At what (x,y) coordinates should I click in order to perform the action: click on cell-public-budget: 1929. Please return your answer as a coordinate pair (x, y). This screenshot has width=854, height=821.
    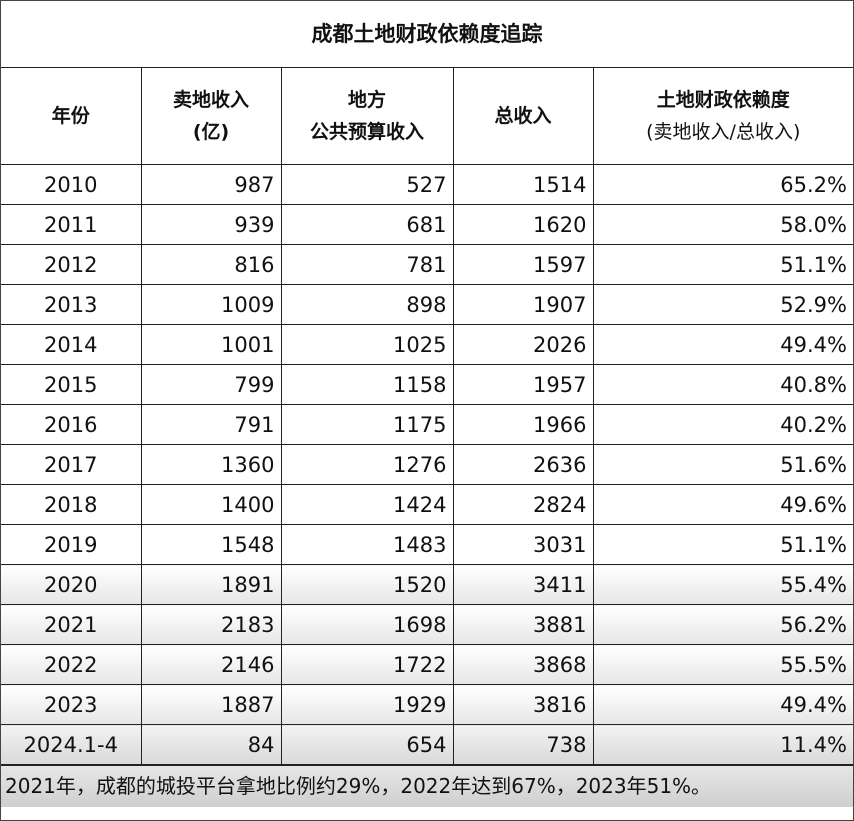
    Looking at the image, I should click on (367, 704).